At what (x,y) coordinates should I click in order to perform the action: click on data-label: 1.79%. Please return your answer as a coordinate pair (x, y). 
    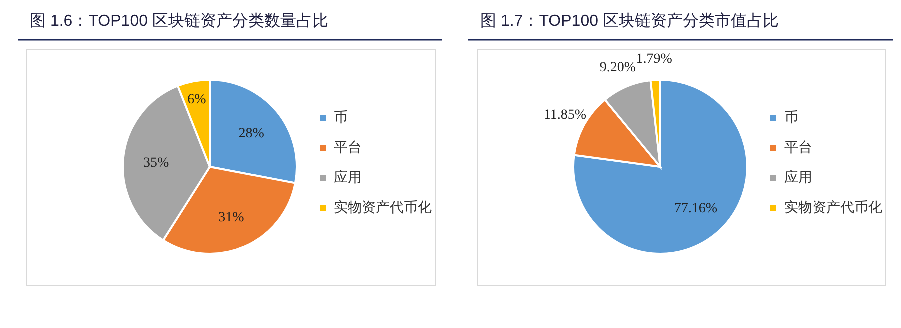
    Looking at the image, I should click on (654, 60).